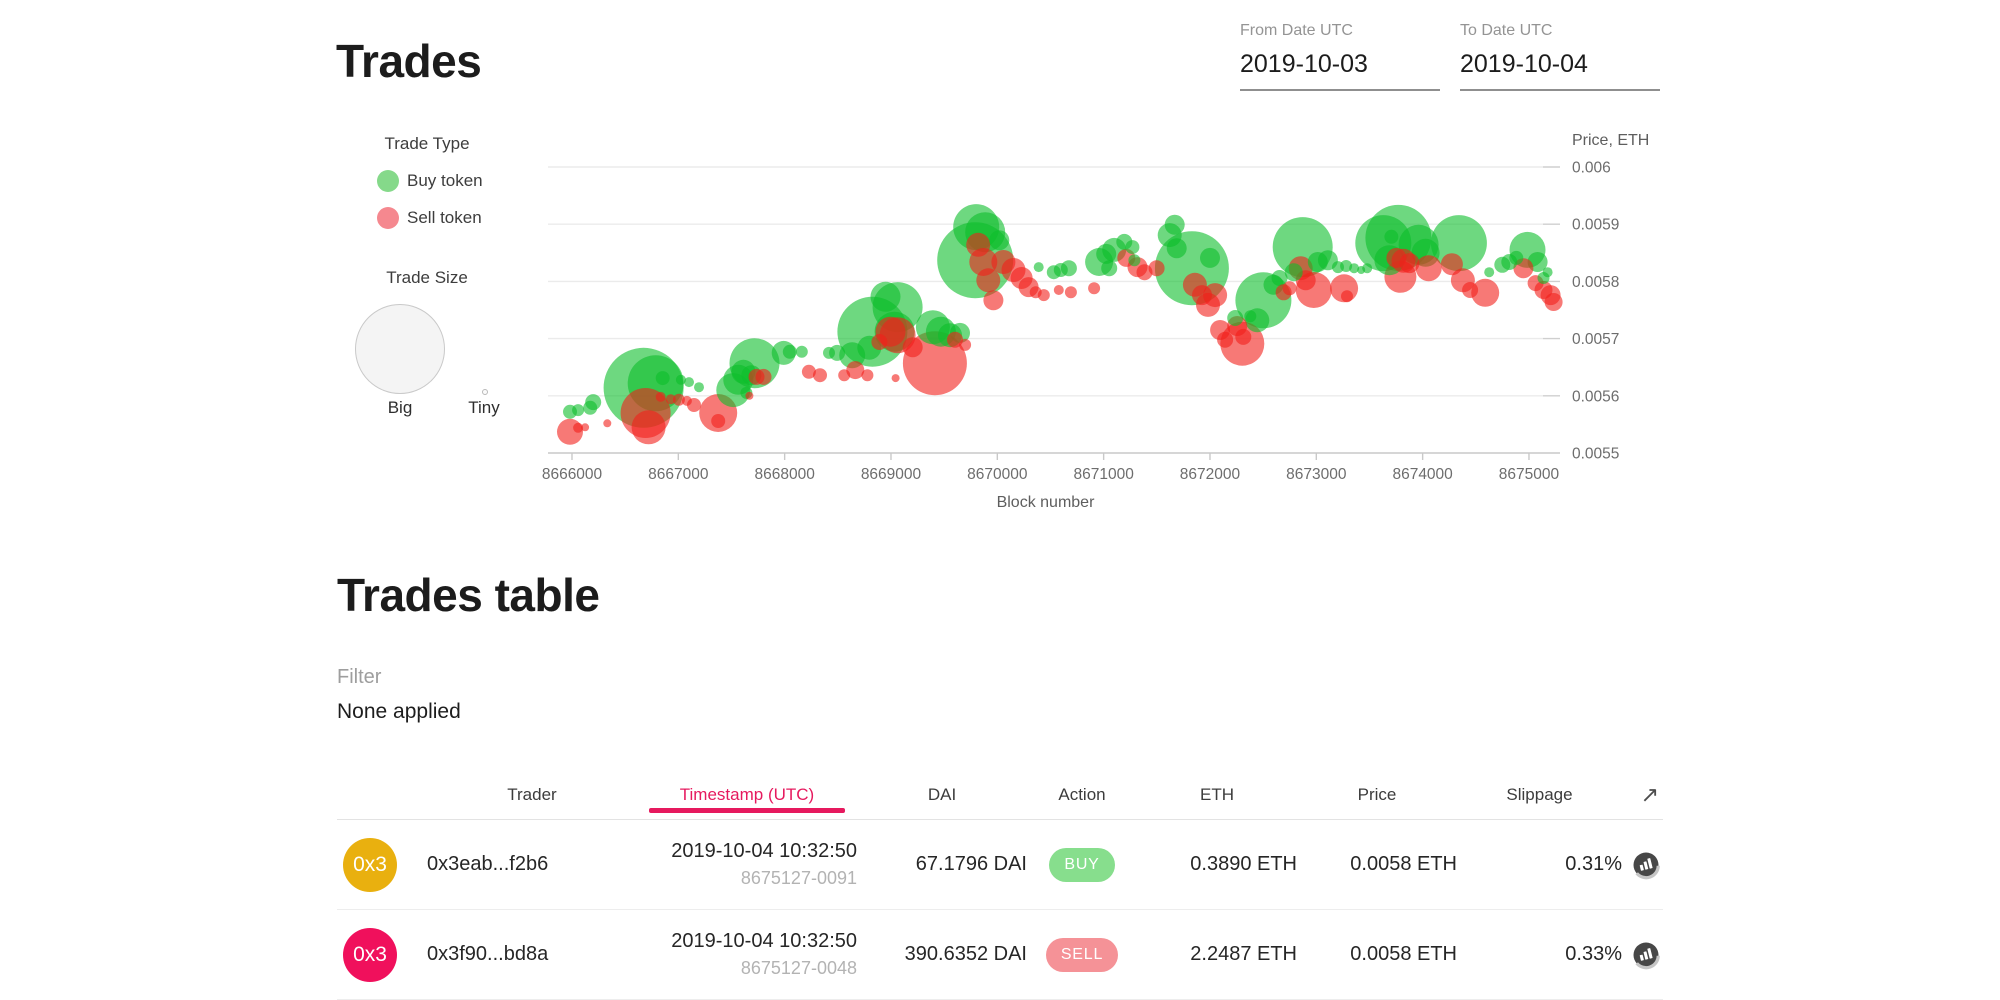 Image resolution: width=2000 pixels, height=1000 pixels. What do you see at coordinates (1649, 794) in the screenshot?
I see `sort-direction-arrow-icon: ↗` at bounding box center [1649, 794].